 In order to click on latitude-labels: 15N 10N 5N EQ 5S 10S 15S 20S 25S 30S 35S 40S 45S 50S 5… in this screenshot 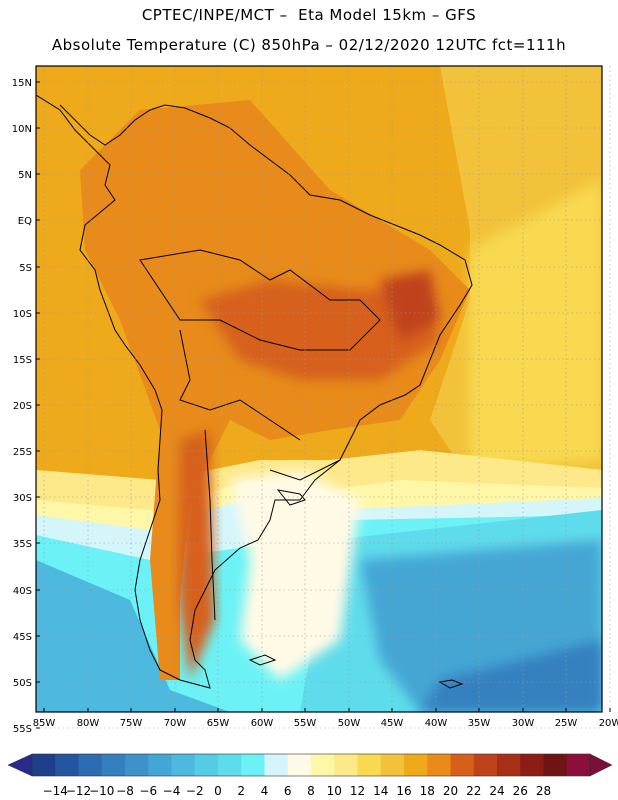, I will do `click(26, 406)`.